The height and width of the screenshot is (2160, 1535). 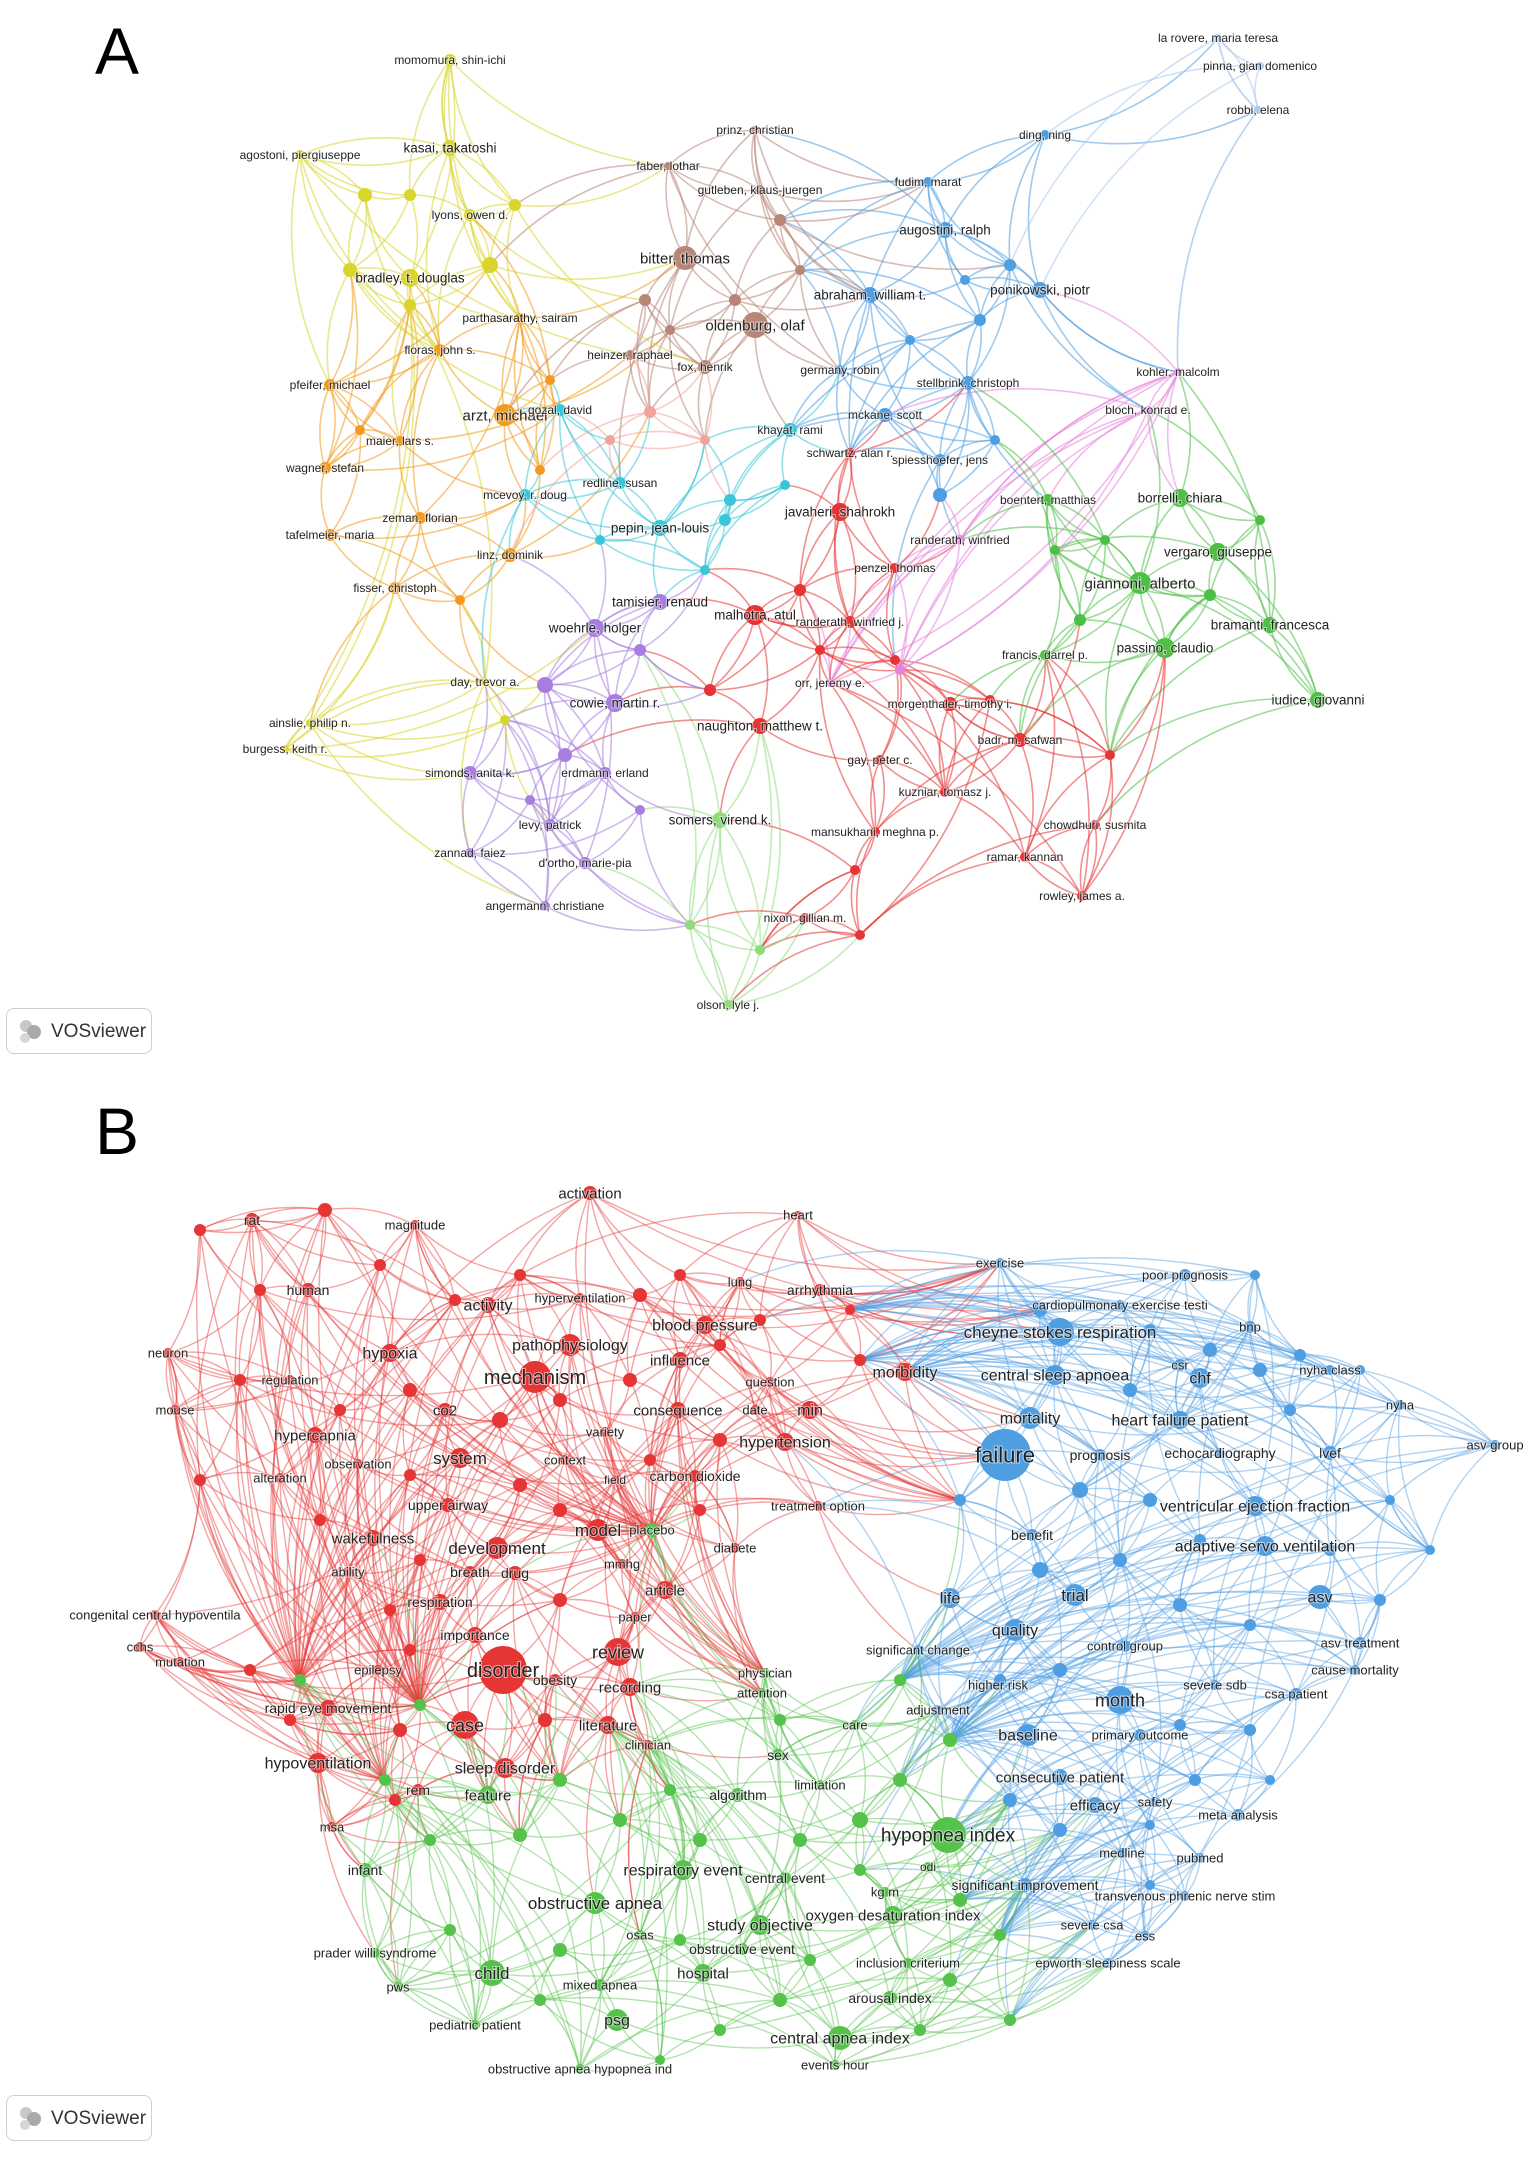 What do you see at coordinates (1355, 1670) in the screenshot?
I see `node-cause-mortality` at bounding box center [1355, 1670].